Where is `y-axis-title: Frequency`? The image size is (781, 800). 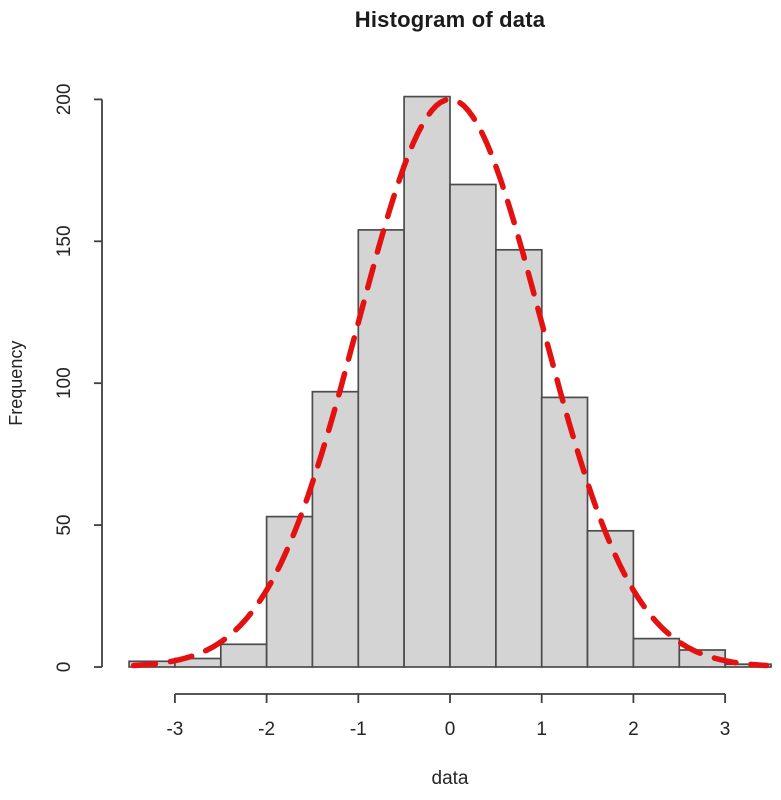
y-axis-title: Frequency is located at coordinates (16, 383).